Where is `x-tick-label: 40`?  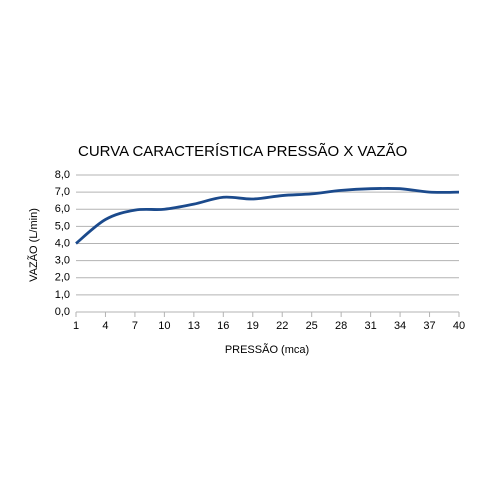 x-tick-label: 40 is located at coordinates (459, 326).